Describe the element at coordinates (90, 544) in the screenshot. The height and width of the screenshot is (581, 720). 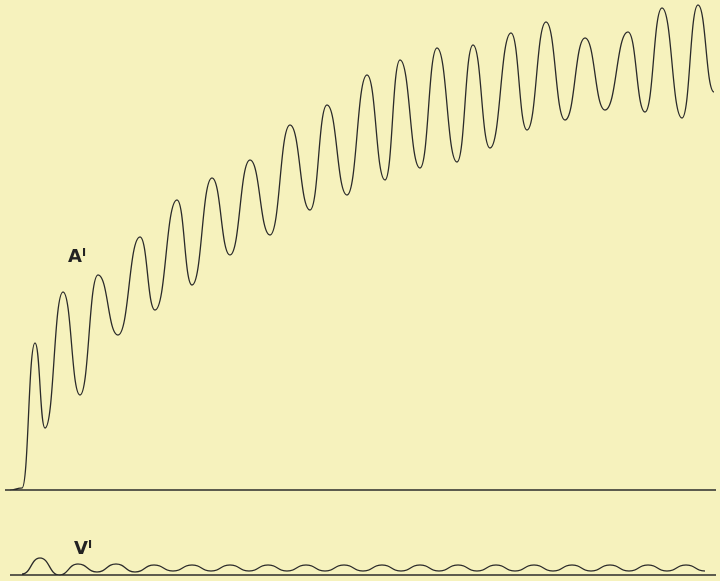
I see `label-v-sup: I` at that location.